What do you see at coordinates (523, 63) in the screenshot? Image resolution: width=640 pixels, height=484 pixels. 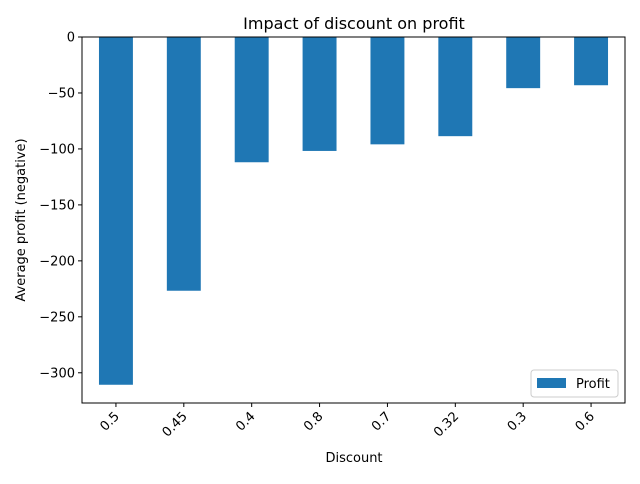 I see `bar-0.3` at bounding box center [523, 63].